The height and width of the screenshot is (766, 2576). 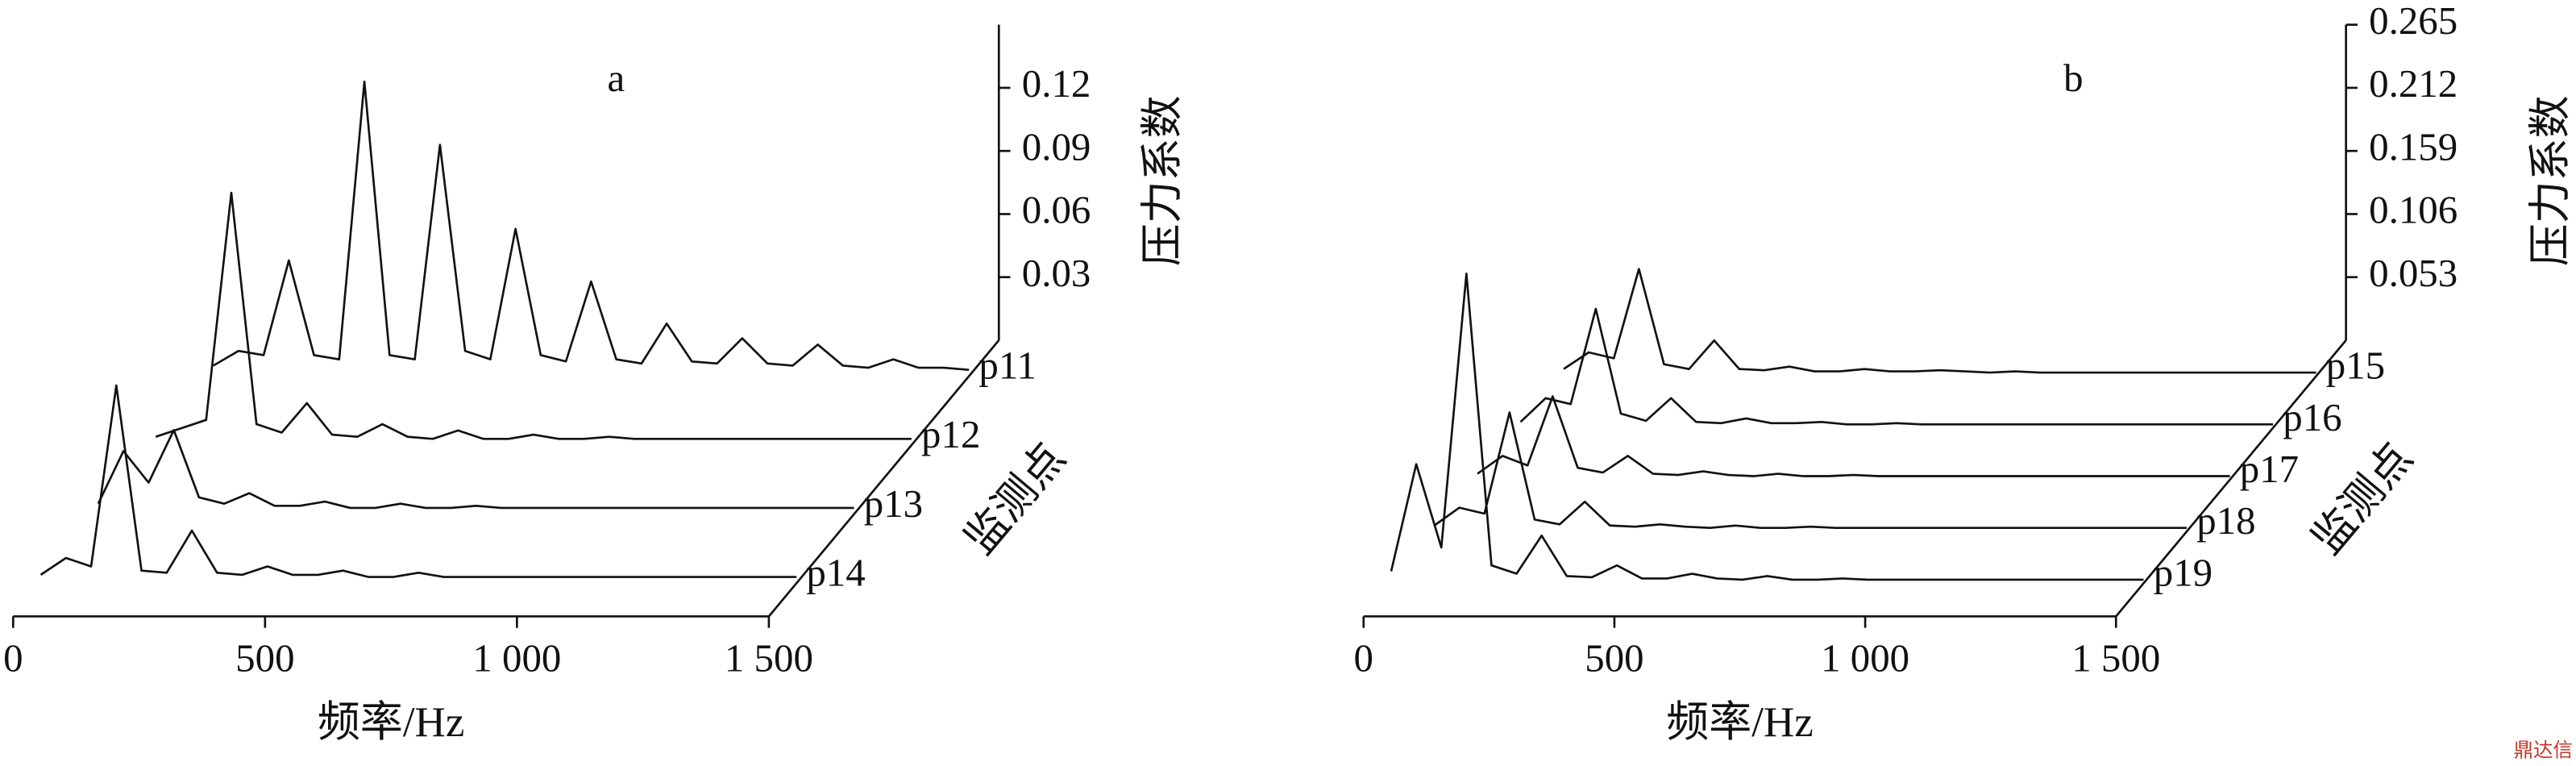 What do you see at coordinates (893, 504) in the screenshot?
I see `series-label: p13` at bounding box center [893, 504].